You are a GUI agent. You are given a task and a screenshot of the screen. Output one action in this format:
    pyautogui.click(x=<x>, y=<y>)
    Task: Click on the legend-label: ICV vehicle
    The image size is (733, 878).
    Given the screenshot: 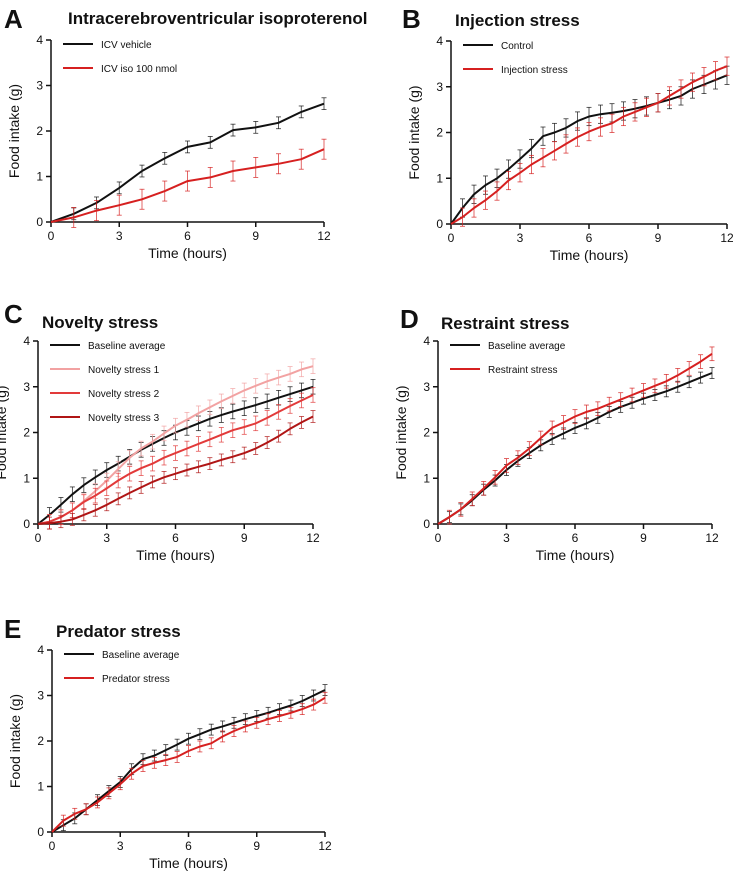 What is the action you would take?
    pyautogui.click(x=126, y=45)
    